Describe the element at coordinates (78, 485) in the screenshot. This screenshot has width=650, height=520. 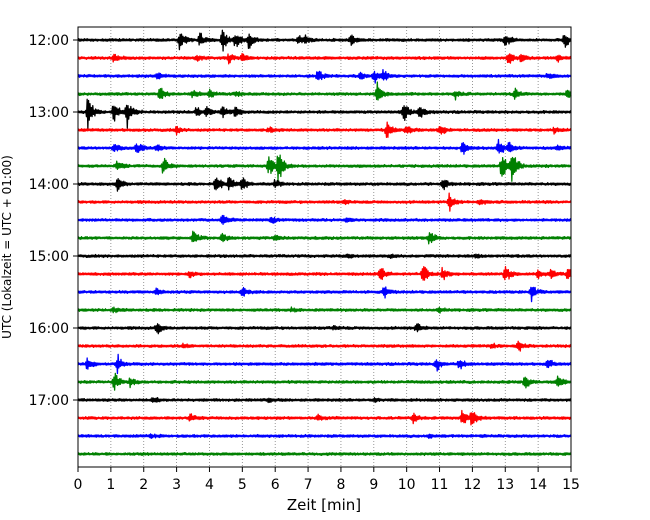
I see `x-tick-label-0: 0` at that location.